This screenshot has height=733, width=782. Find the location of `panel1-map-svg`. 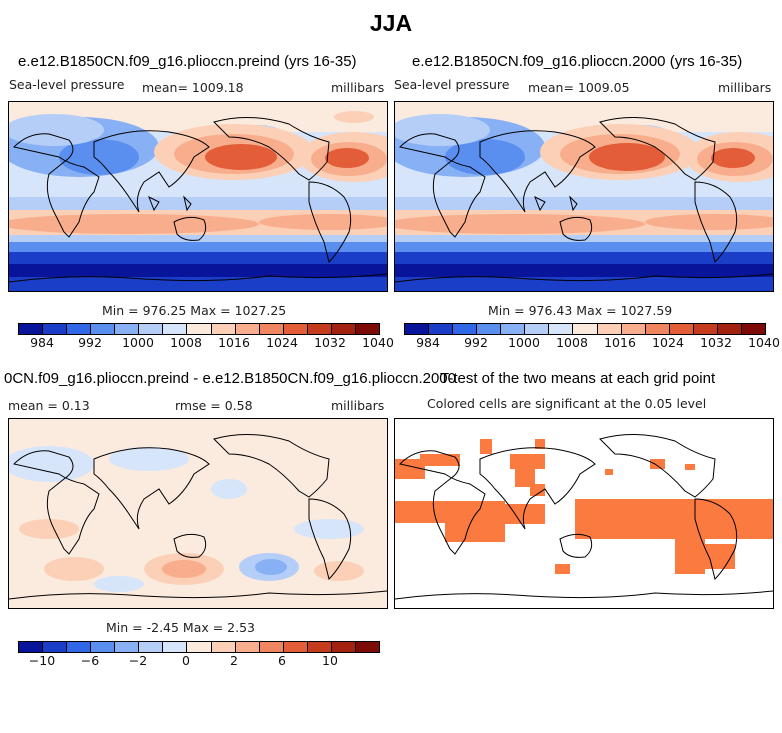

panel1-map-svg is located at coordinates (198, 196).